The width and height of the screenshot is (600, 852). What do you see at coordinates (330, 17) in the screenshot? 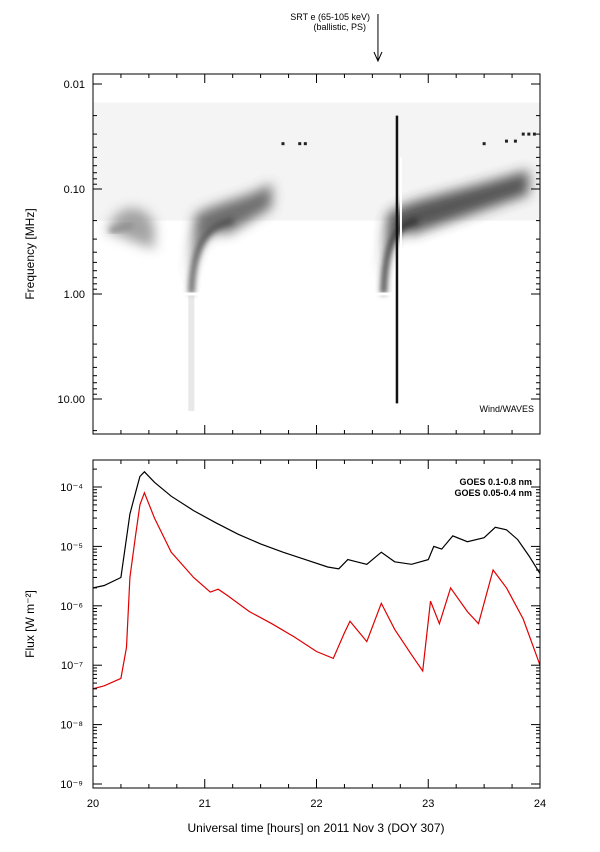
I see `annotation-label-1: SRT e (65-105 keV)` at bounding box center [330, 17].